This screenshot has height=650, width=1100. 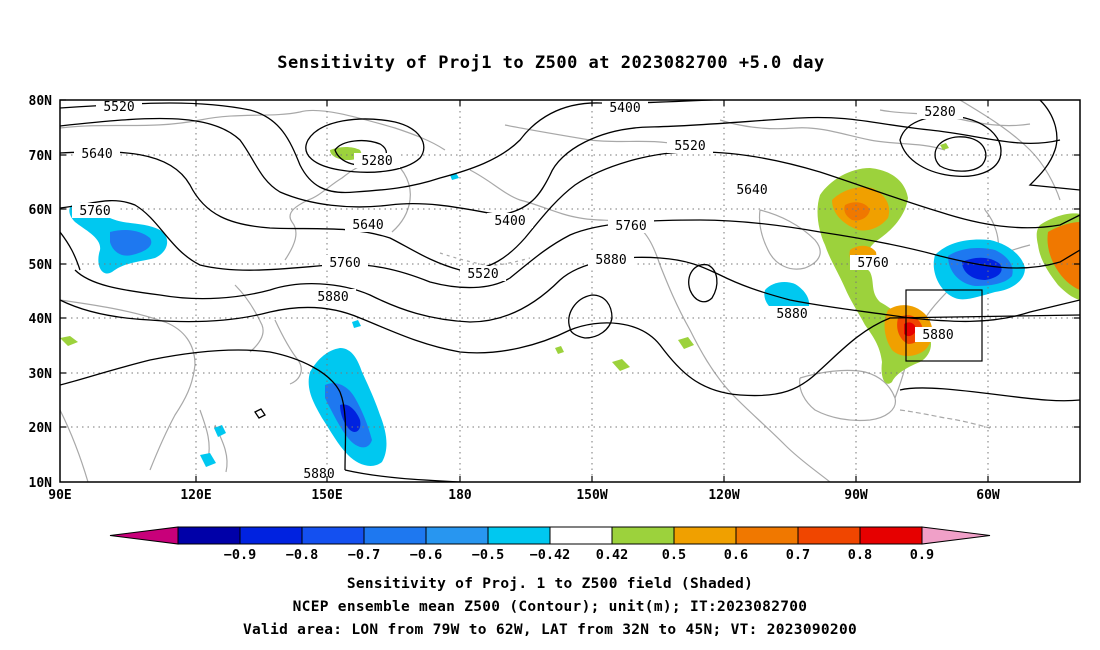 What do you see at coordinates (956, 535) in the screenshot?
I see `colorbar-max-triangle` at bounding box center [956, 535].